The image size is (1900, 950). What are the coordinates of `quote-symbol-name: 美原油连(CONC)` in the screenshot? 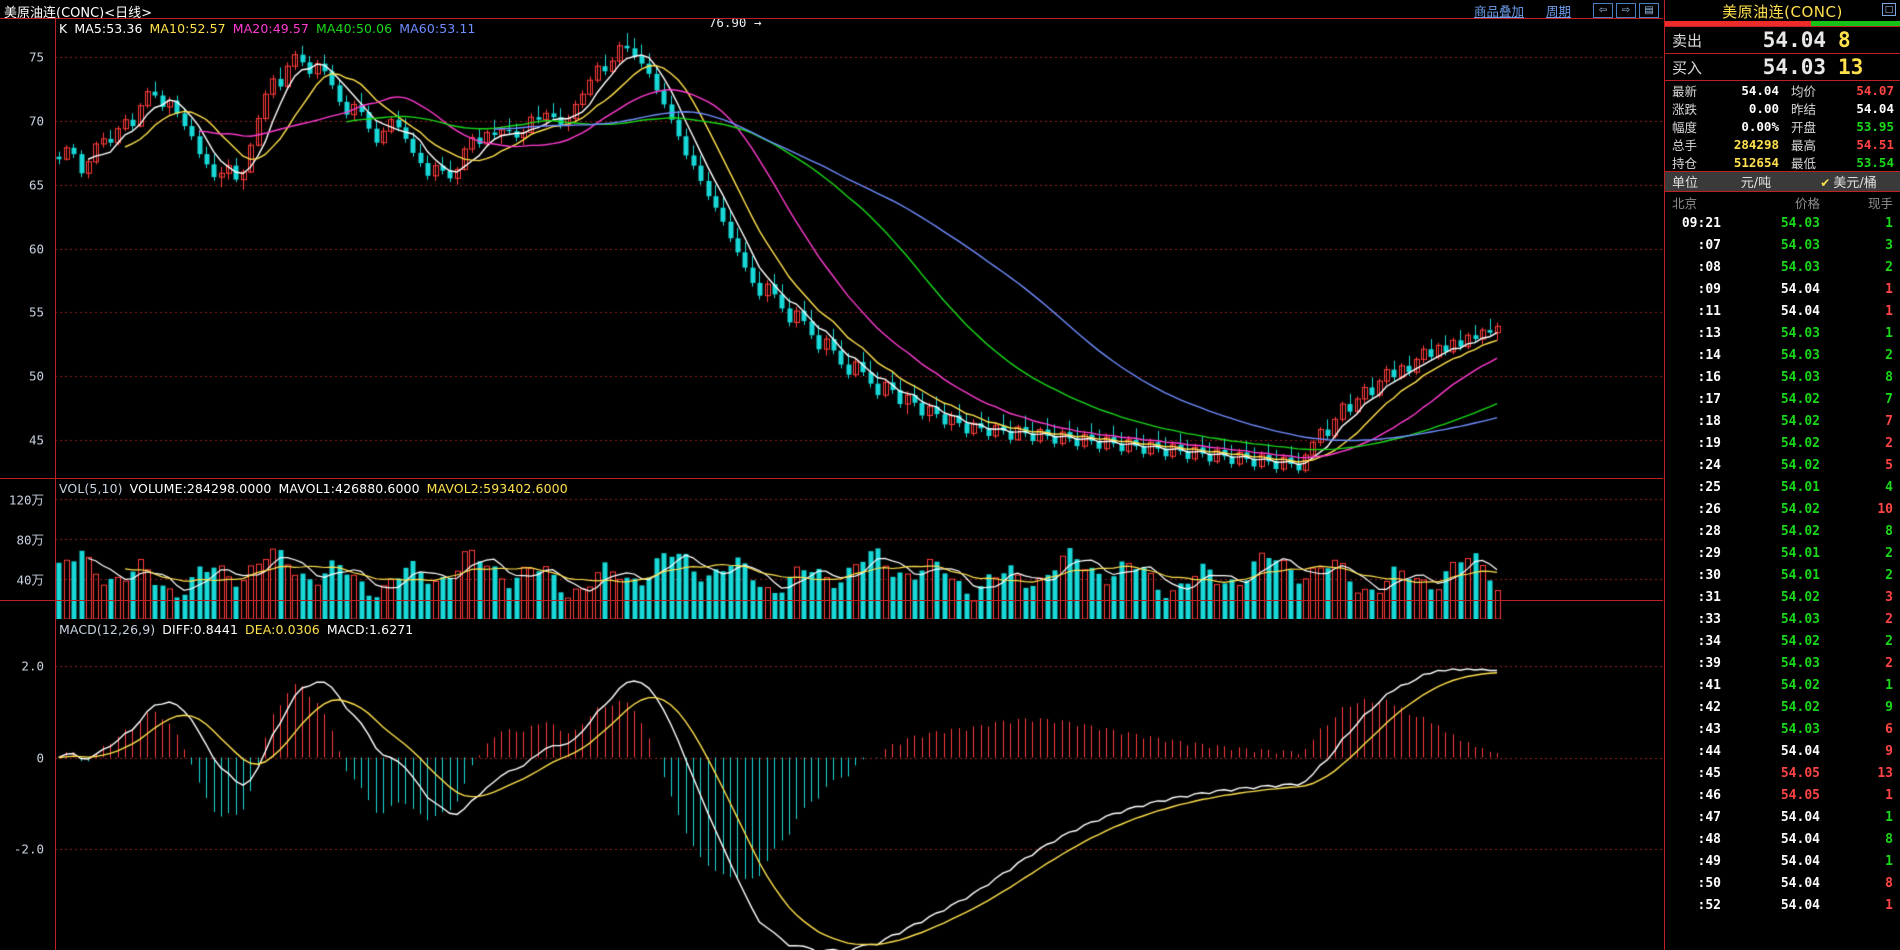 It's located at (1782, 12).